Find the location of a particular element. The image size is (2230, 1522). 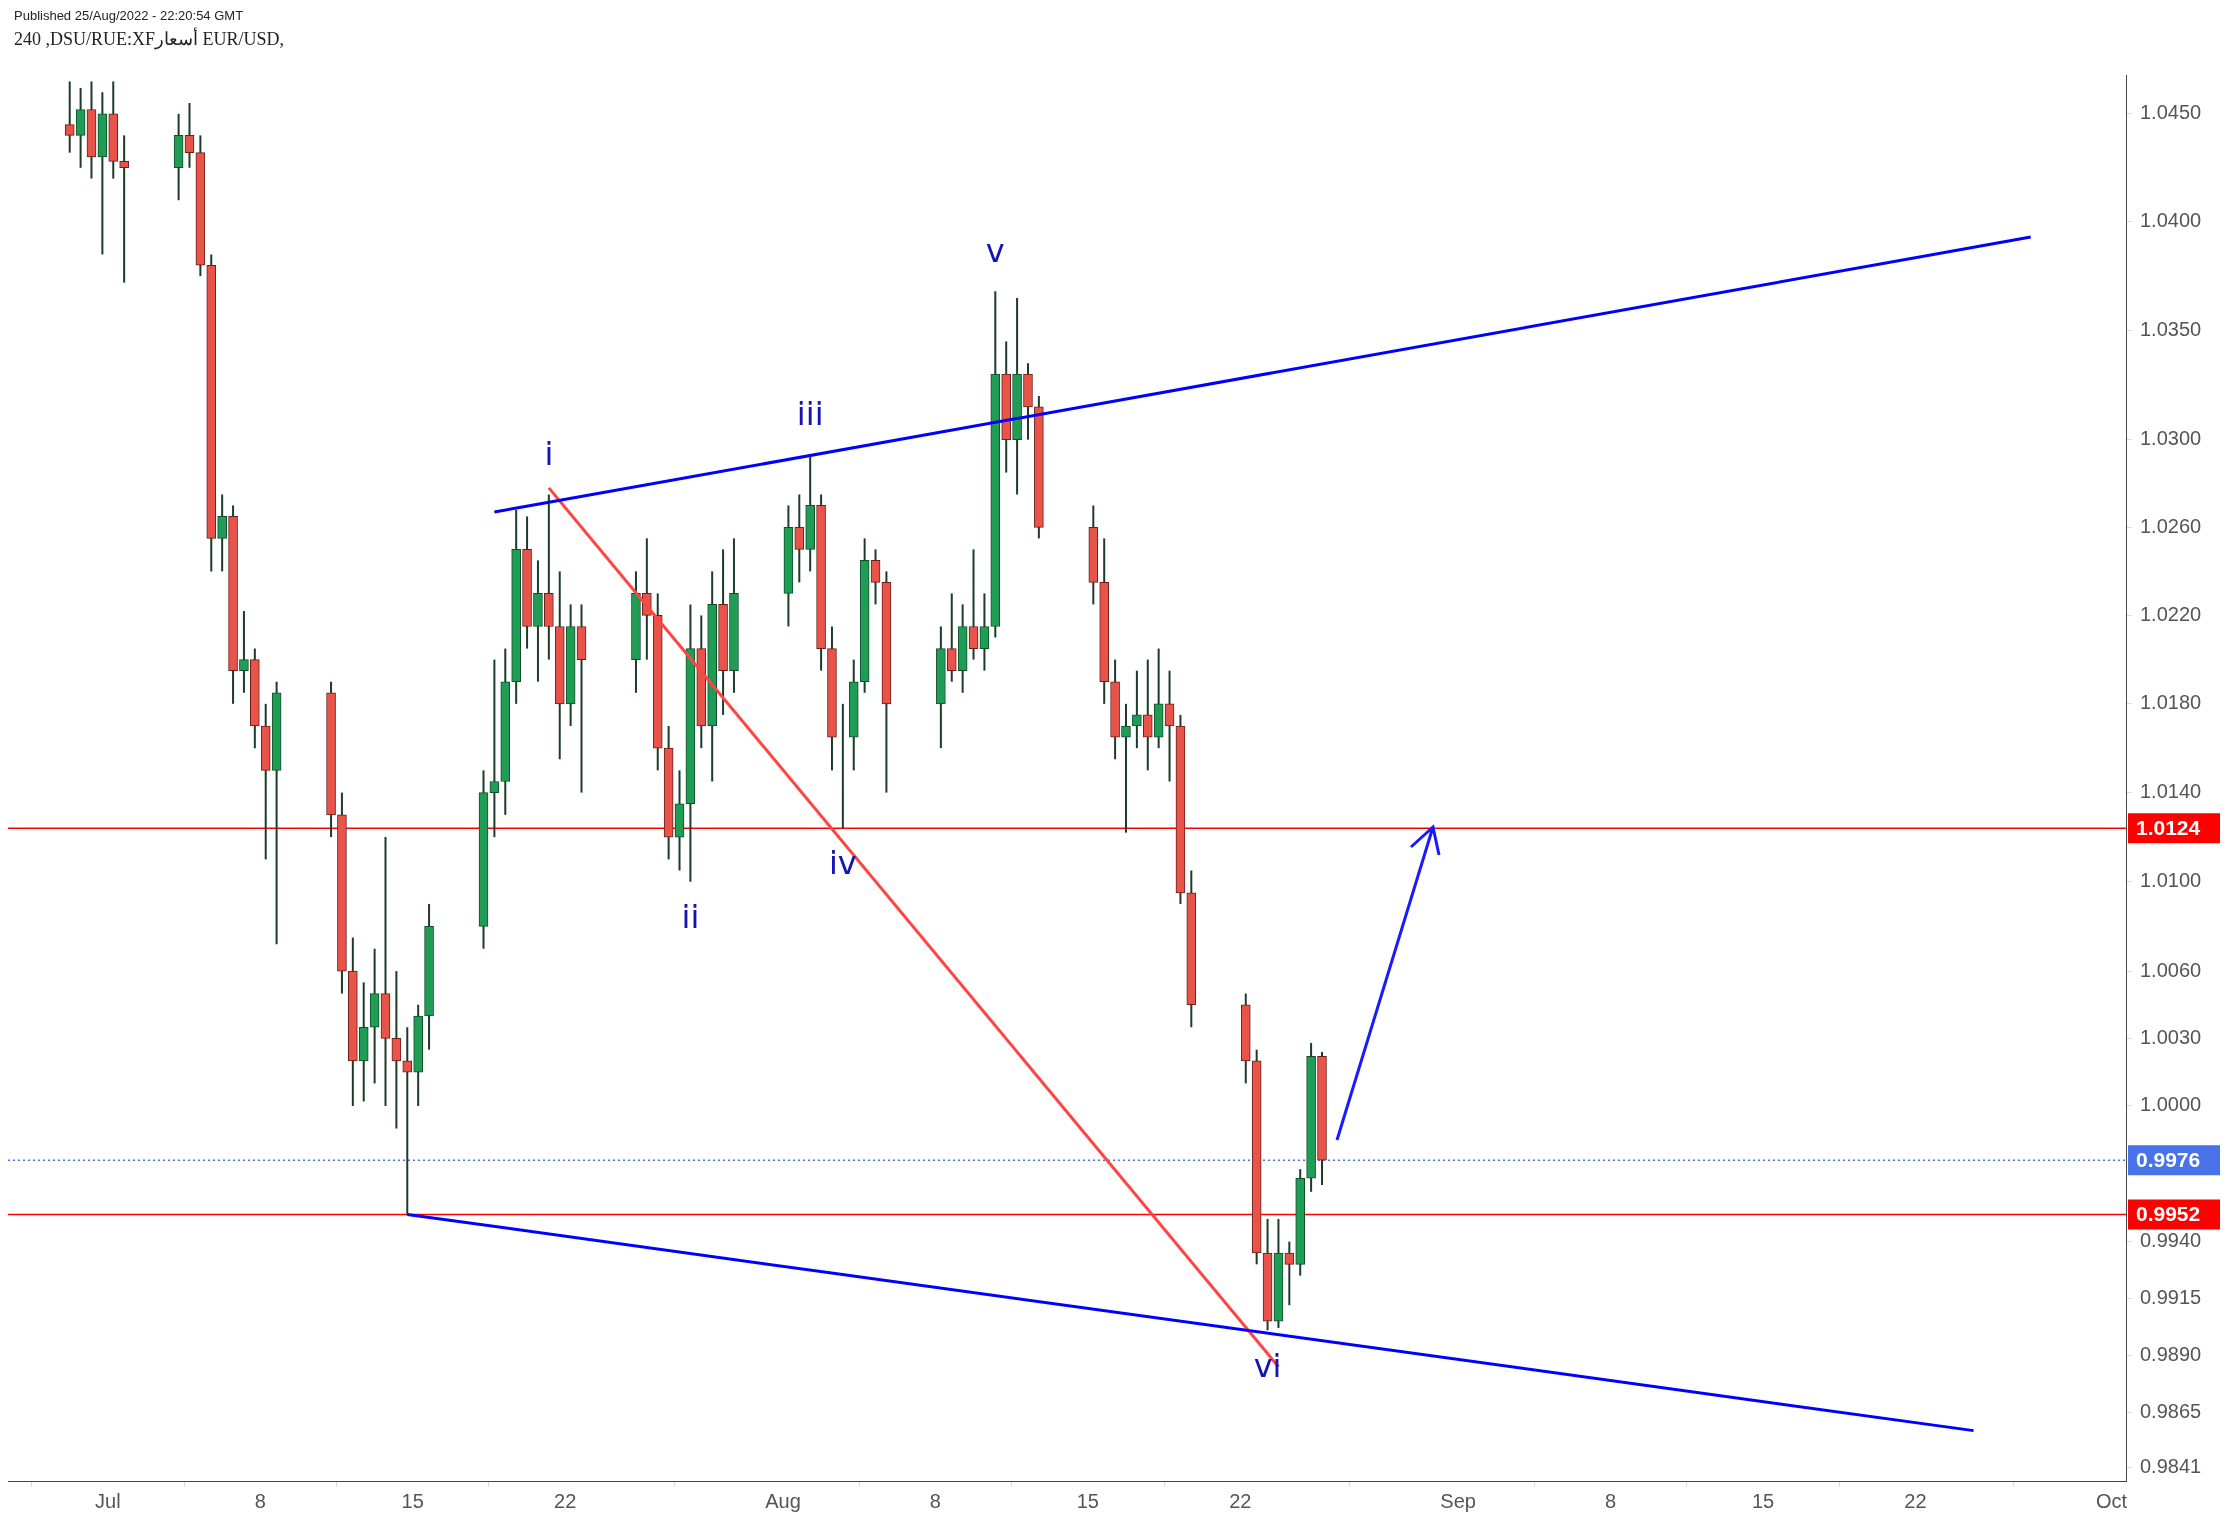

annotation: iii is located at coordinates (810, 414).